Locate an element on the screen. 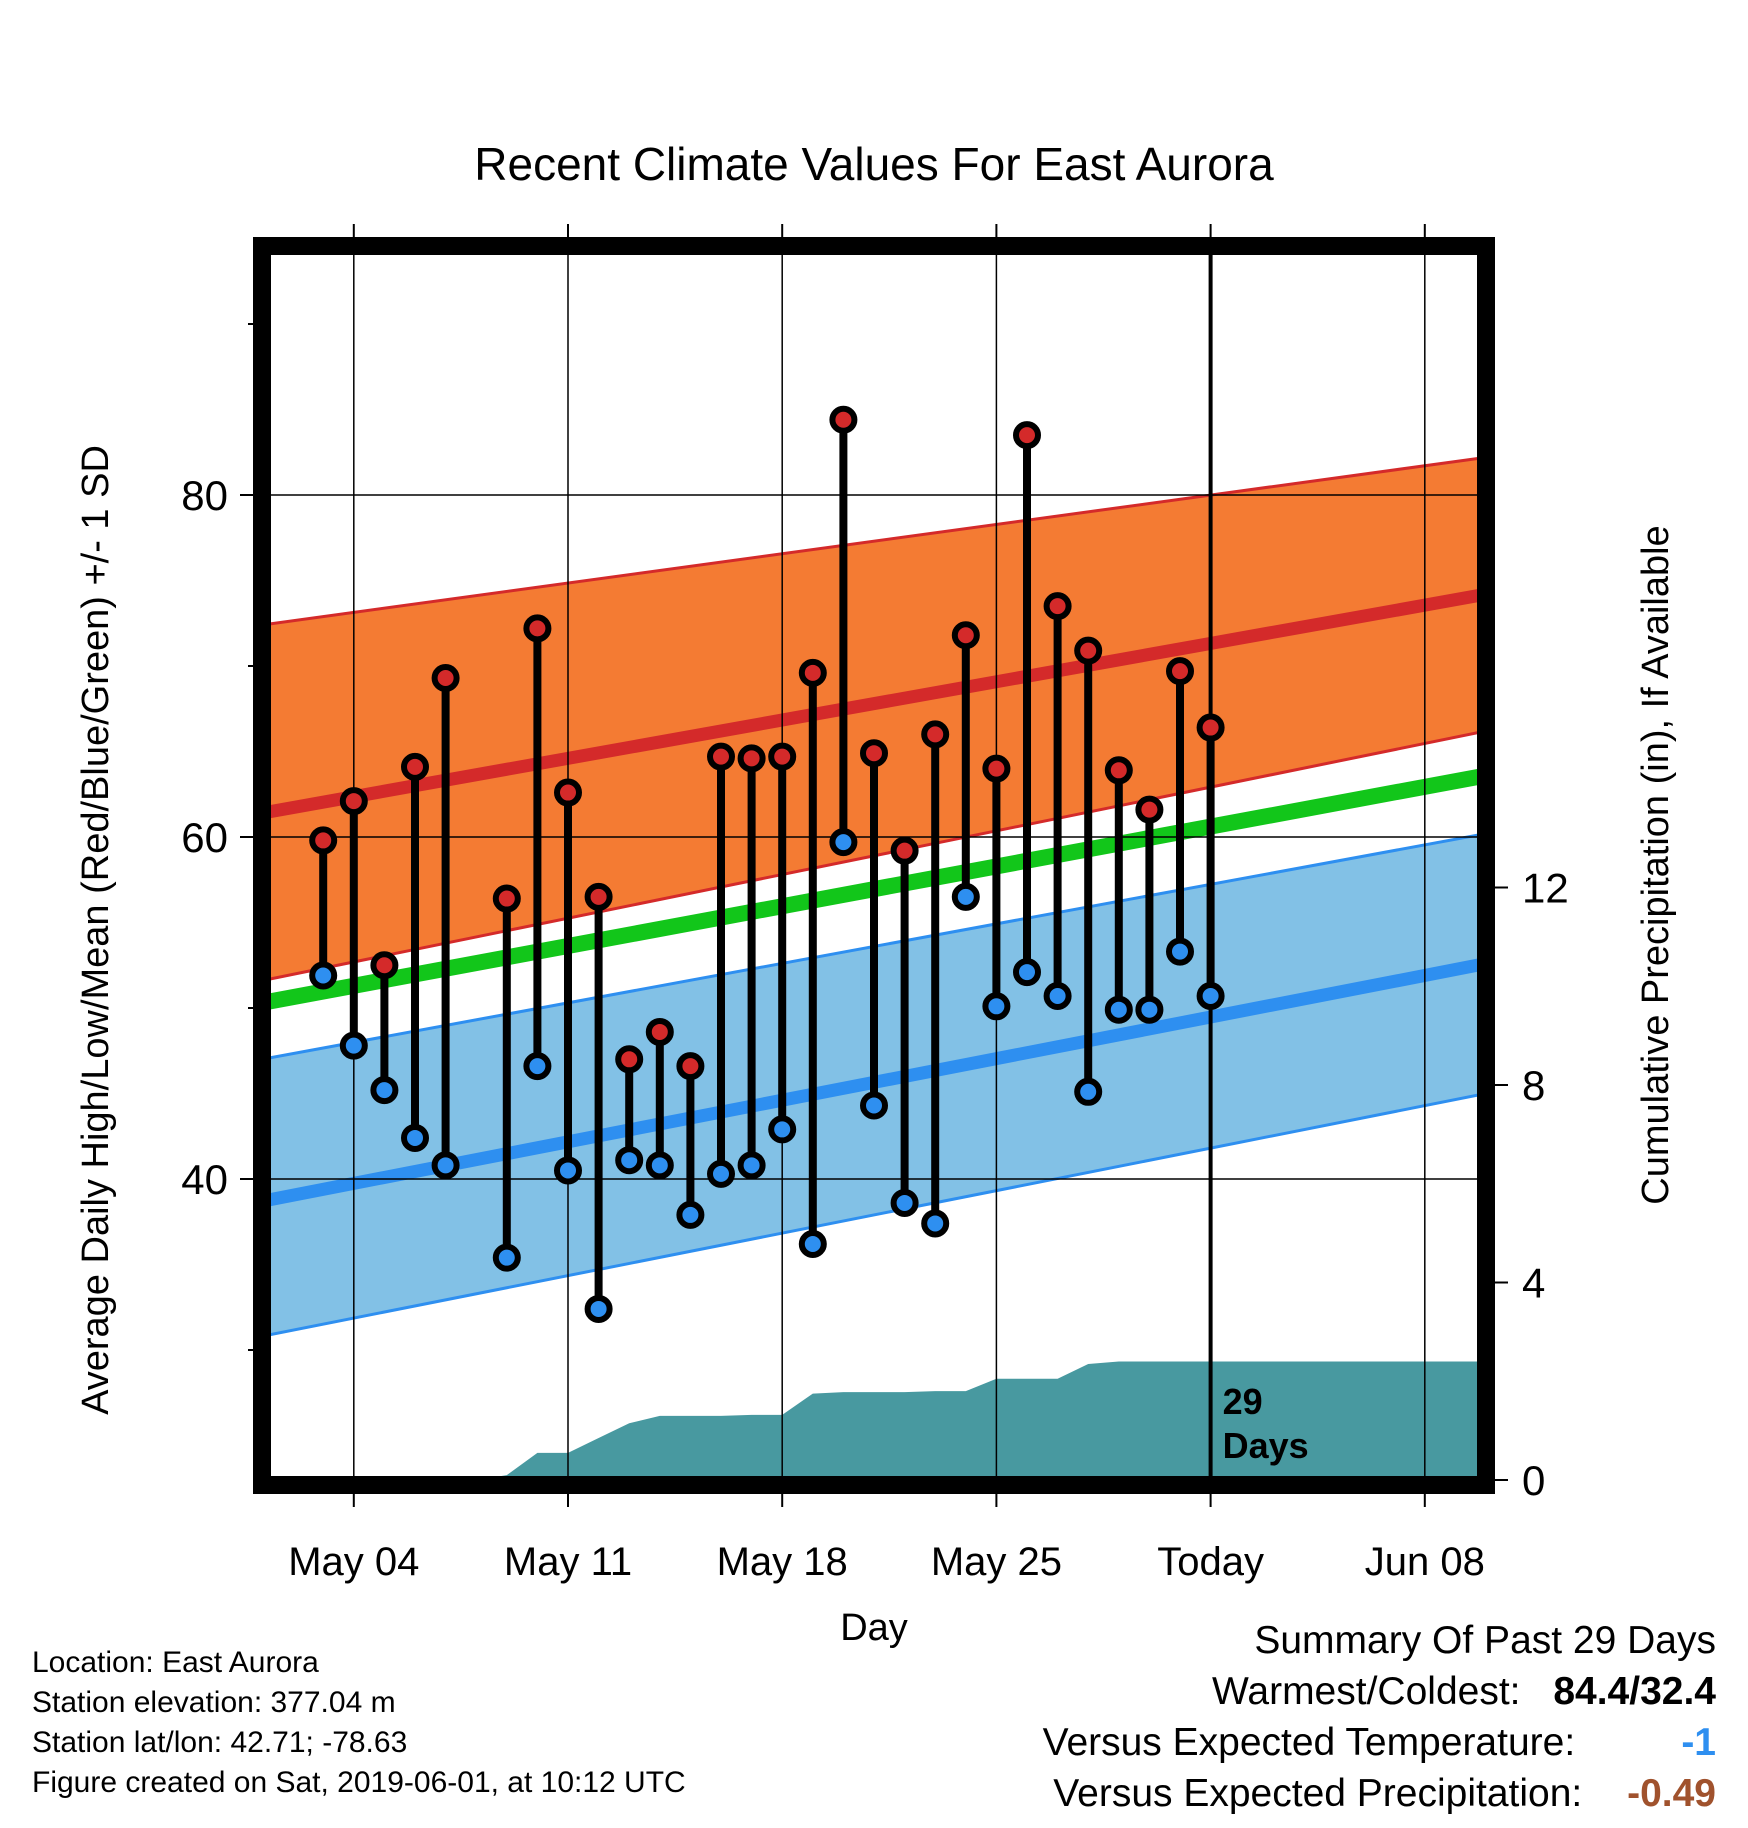 This screenshot has height=1828, width=1748. summary-precip-row: Versus Expected Precipitation: -0.49 is located at coordinates (1379, 1793).